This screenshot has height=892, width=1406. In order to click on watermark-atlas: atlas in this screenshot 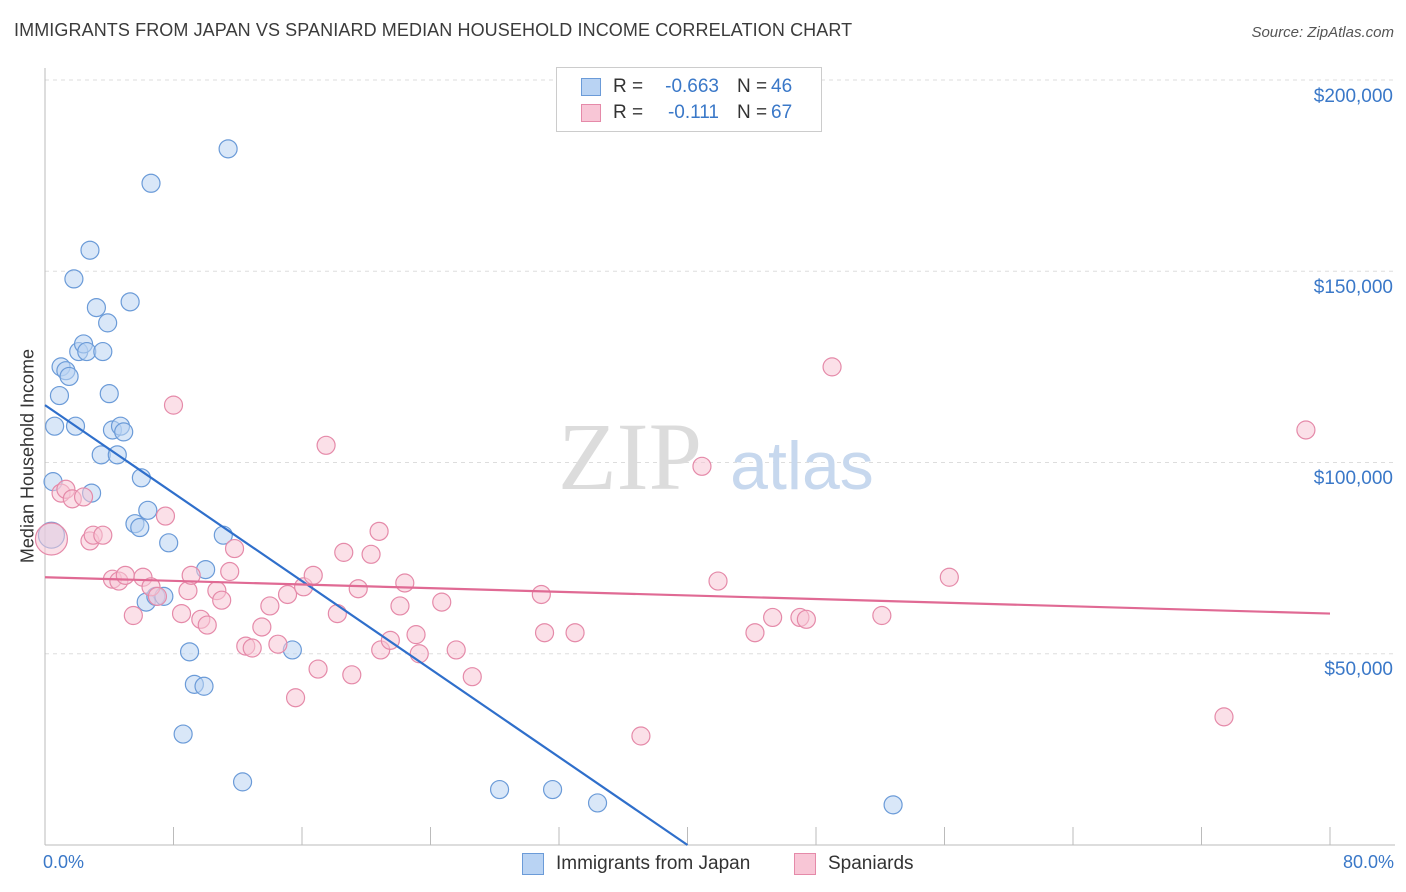, I will do `click(802, 466)`.